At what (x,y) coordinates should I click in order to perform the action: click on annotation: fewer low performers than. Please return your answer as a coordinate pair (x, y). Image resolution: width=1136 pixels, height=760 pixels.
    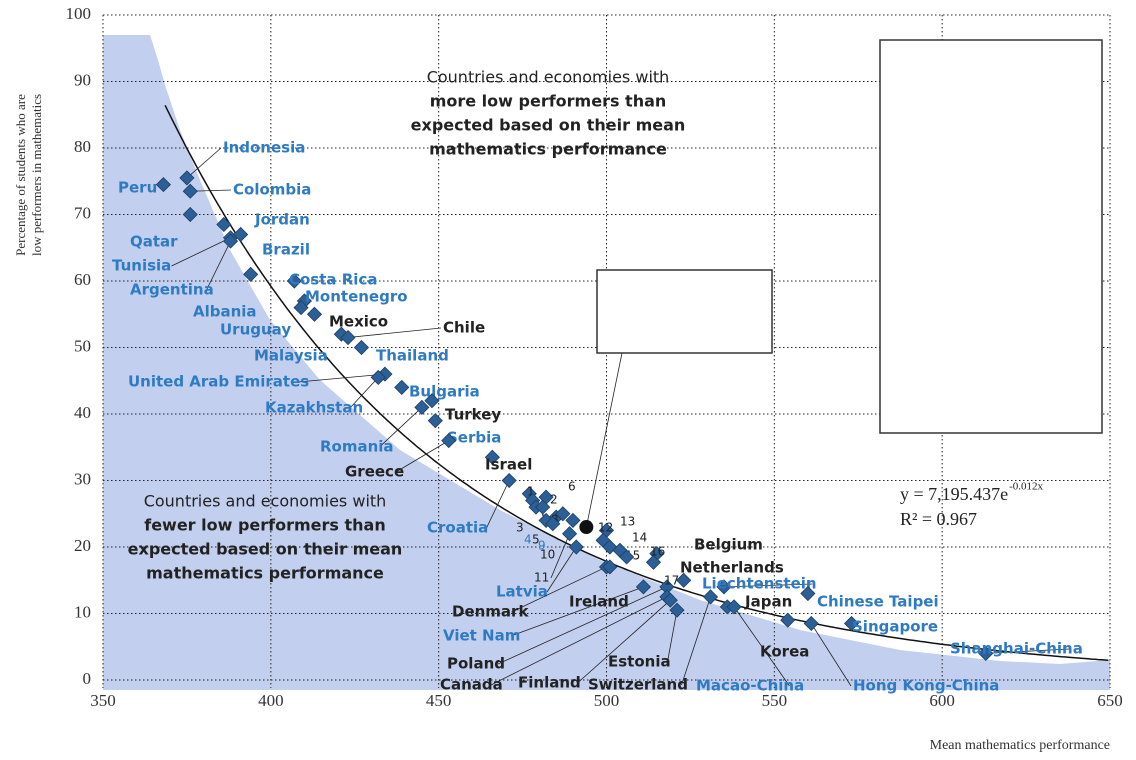
    Looking at the image, I should click on (265, 525).